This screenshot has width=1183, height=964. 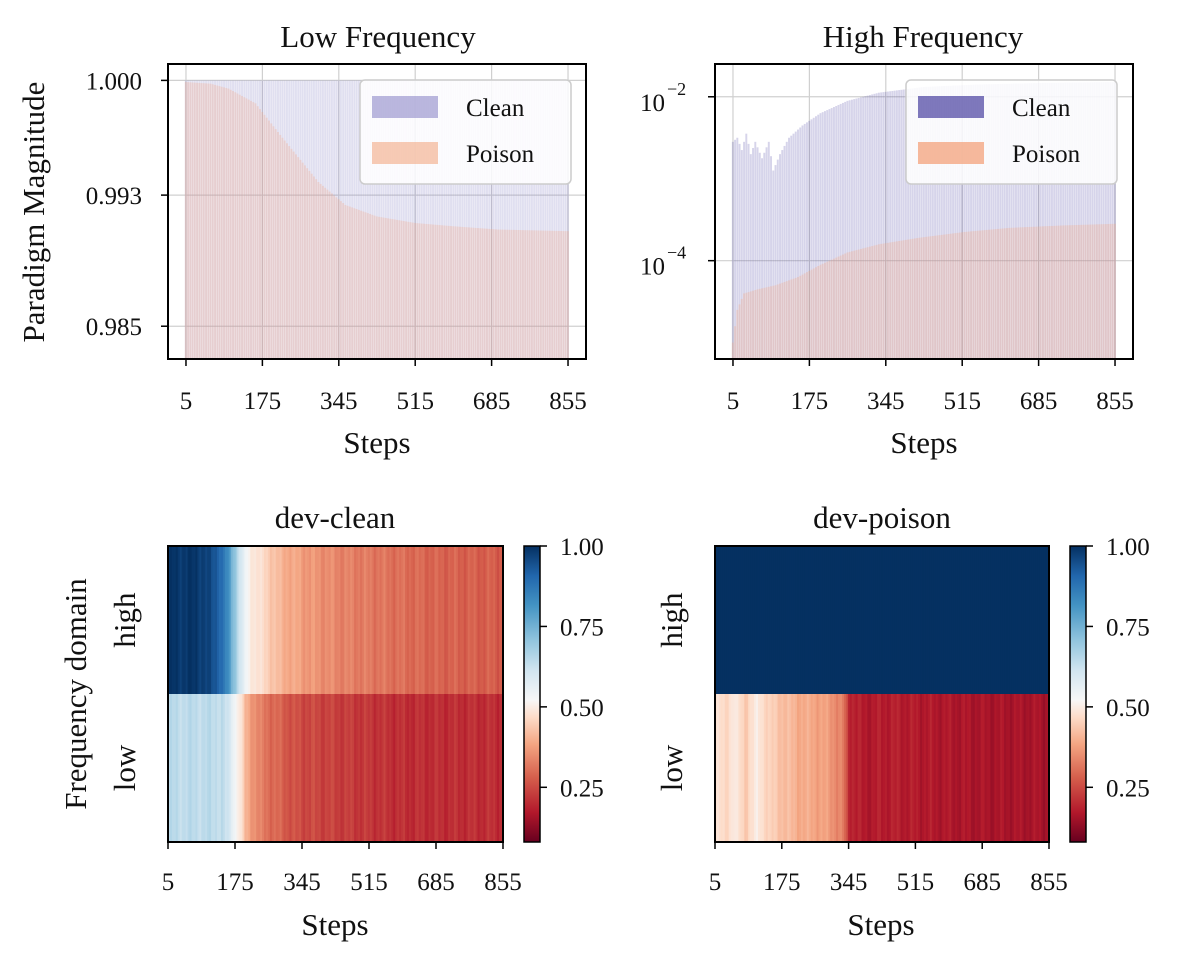 I want to click on legend-label-poison: Poison, so click(x=1046, y=154).